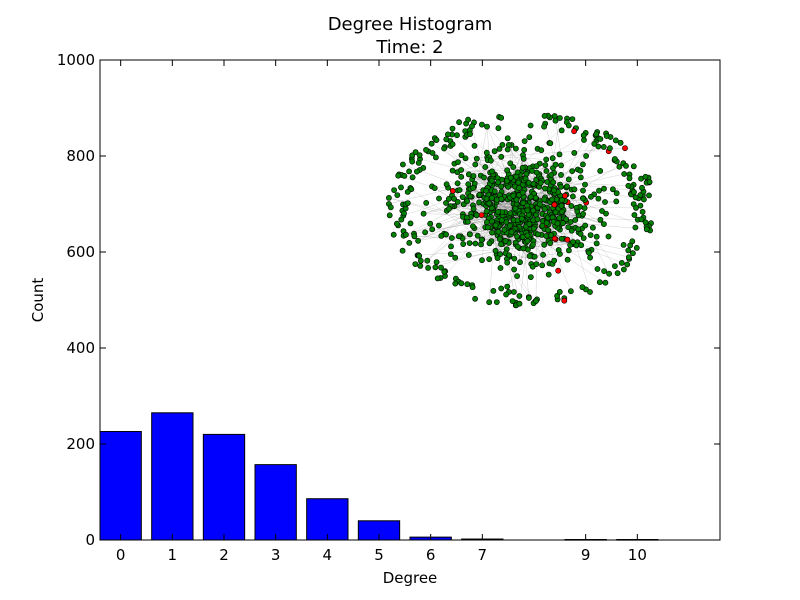  What do you see at coordinates (38, 300) in the screenshot?
I see `y-axis-title: Count` at bounding box center [38, 300].